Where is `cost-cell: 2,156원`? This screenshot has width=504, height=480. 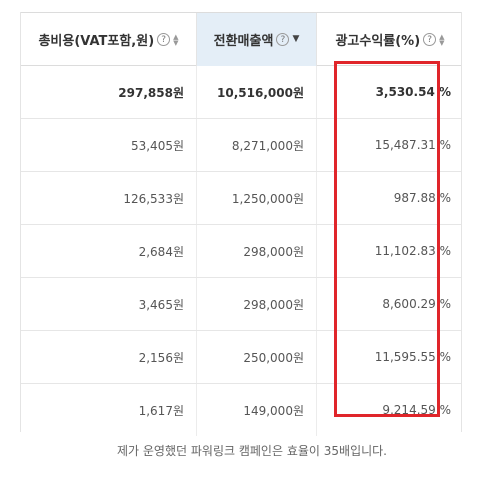
cost-cell: 2,156원 is located at coordinates (109, 357).